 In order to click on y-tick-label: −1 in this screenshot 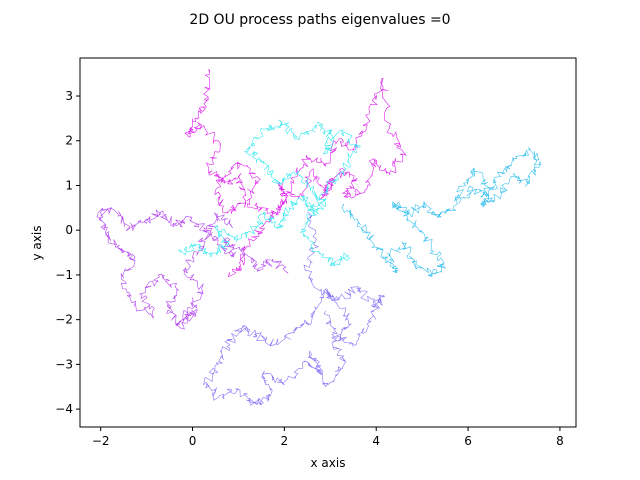, I will do `click(64, 275)`.